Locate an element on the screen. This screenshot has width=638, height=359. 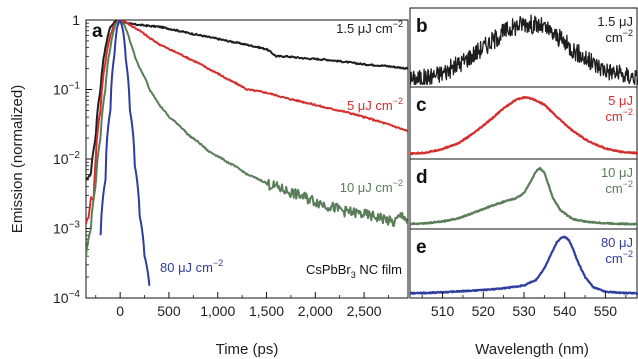
x-tick-label: 540 is located at coordinates (565, 311).